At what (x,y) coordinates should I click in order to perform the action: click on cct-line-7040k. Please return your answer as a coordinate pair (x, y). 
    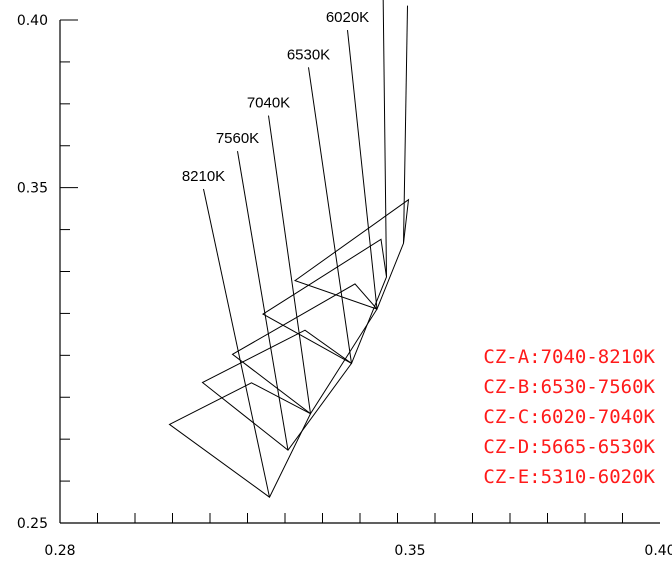
    Looking at the image, I should click on (289, 264).